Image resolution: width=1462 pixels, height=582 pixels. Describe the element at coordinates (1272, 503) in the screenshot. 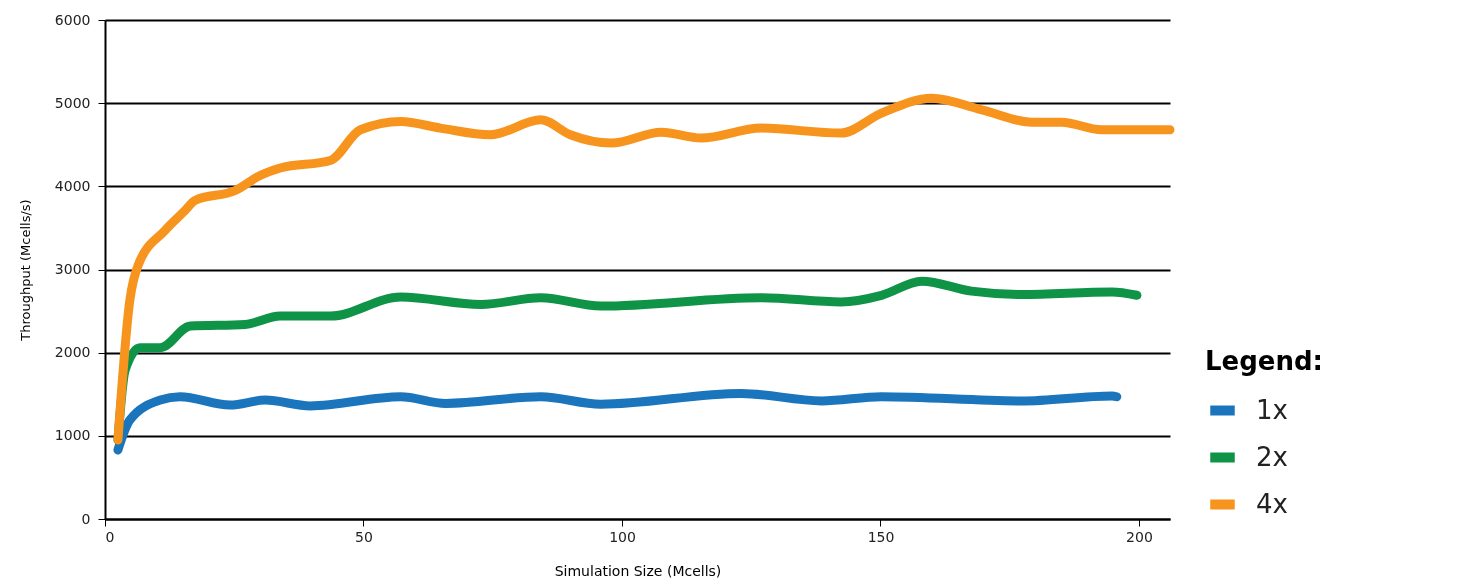

I see `legend-label: 4x` at that location.